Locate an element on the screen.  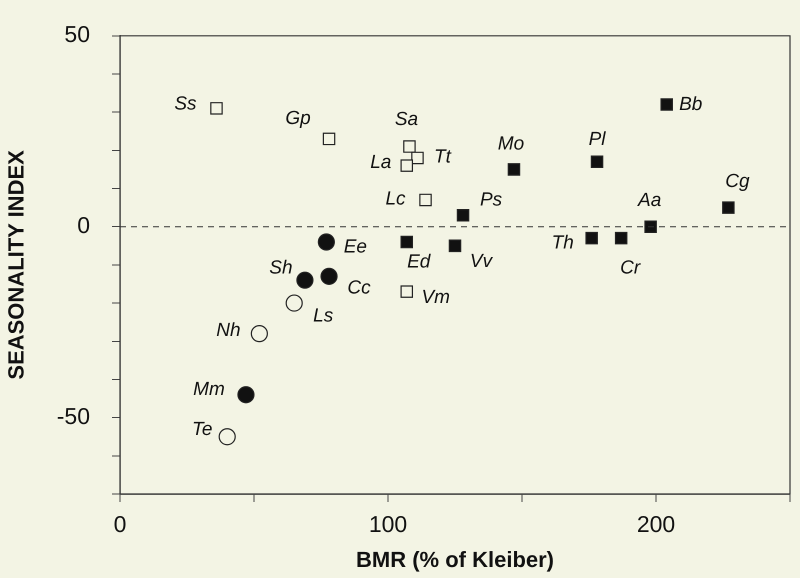
annotation: Ls is located at coordinates (323, 315).